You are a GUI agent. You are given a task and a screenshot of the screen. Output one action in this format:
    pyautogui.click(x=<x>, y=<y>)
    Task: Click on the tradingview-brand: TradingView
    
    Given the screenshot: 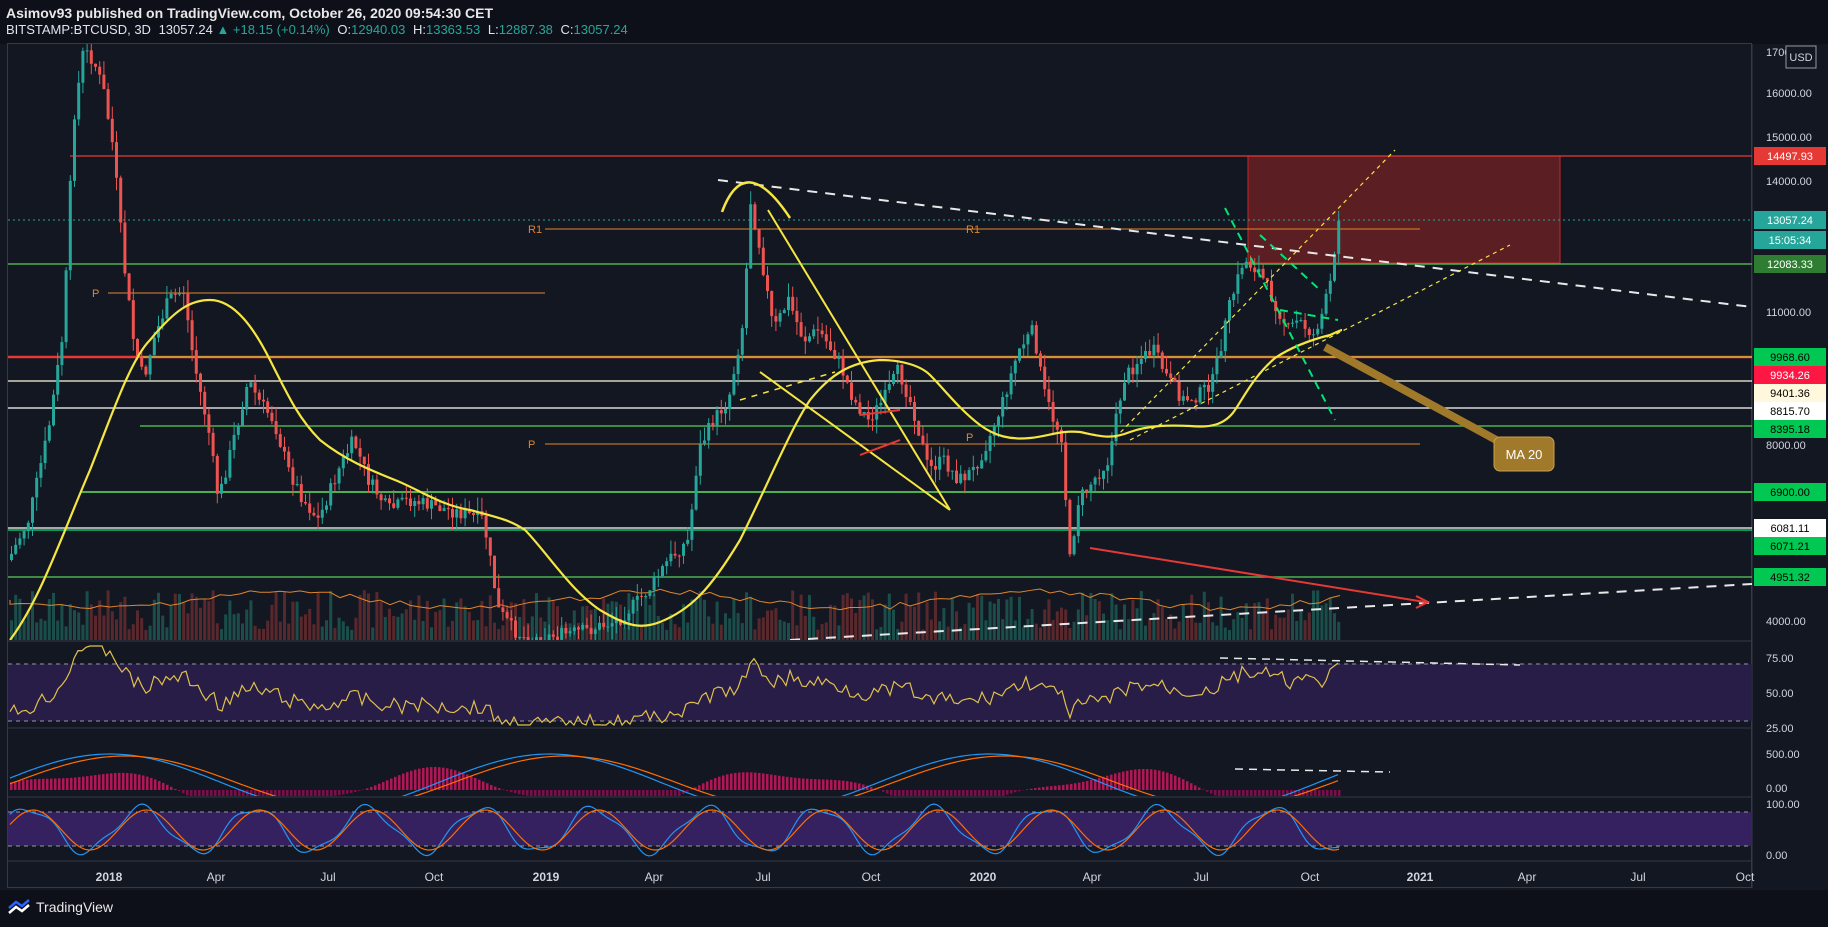 What is the action you would take?
    pyautogui.click(x=75, y=907)
    